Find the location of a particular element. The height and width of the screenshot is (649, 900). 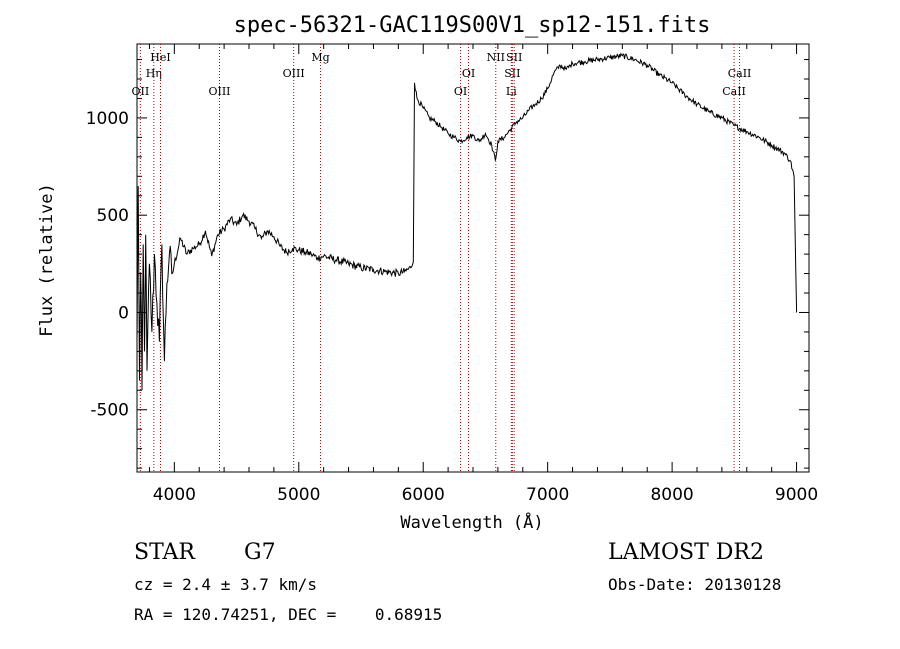

object-subclass: G7 is located at coordinates (260, 552).